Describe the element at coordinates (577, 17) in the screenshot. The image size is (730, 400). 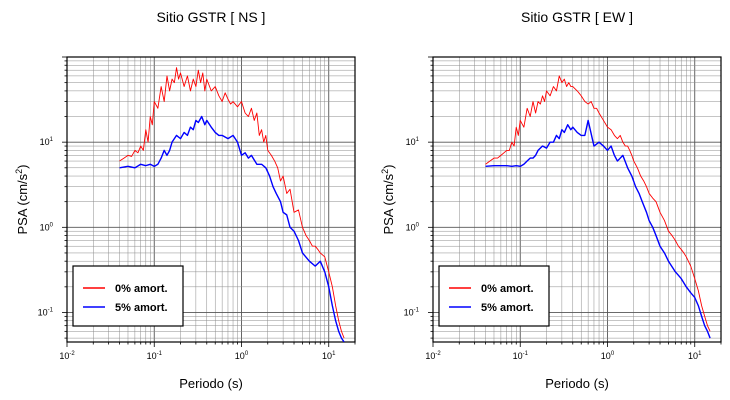
I see `chart-title: Sitio GSTR [ EW ]` at that location.